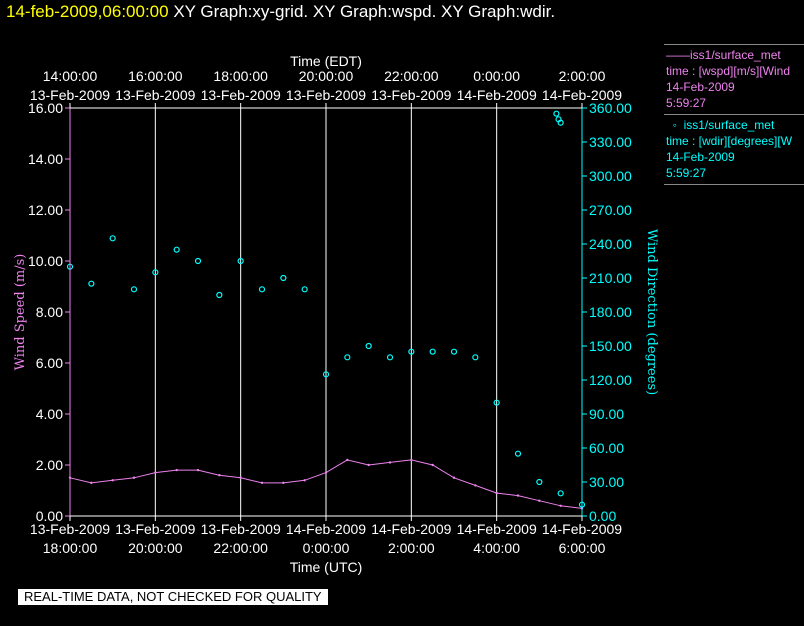  I want to click on right-axis-title: Wind Direction (degrees), so click(651, 312).